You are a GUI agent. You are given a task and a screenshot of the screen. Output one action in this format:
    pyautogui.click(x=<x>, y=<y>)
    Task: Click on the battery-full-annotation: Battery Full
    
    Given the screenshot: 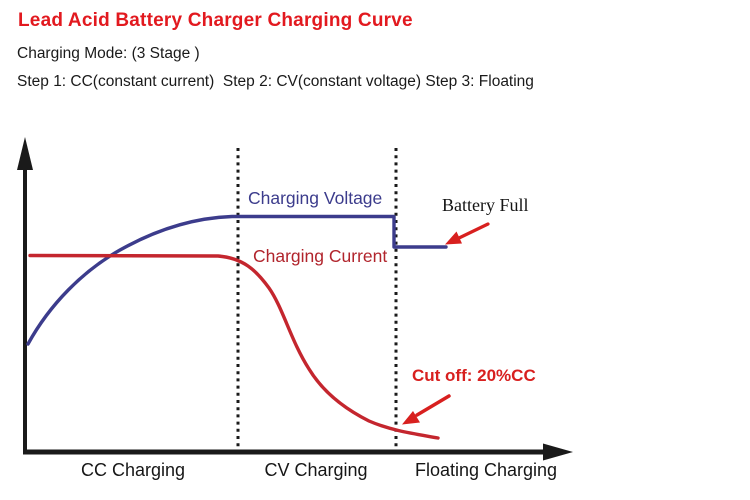 What is the action you would take?
    pyautogui.click(x=485, y=205)
    